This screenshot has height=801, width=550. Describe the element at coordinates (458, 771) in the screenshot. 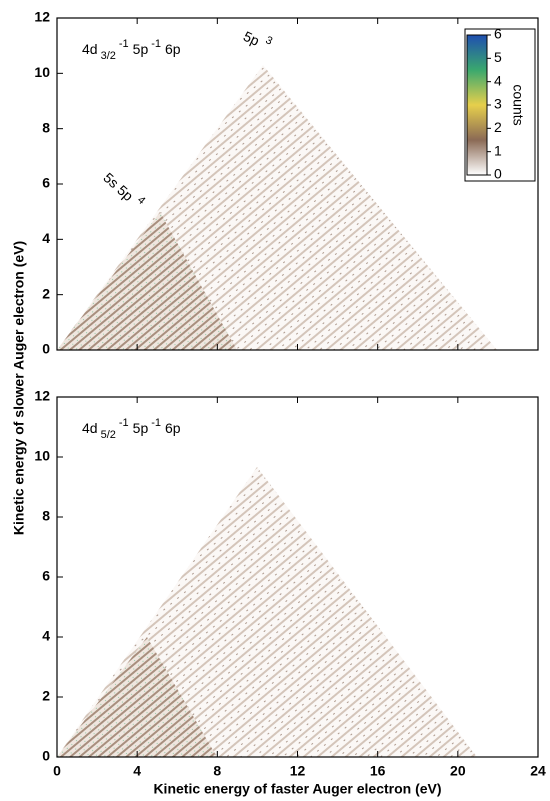

I see `x-tick-label: 20` at that location.